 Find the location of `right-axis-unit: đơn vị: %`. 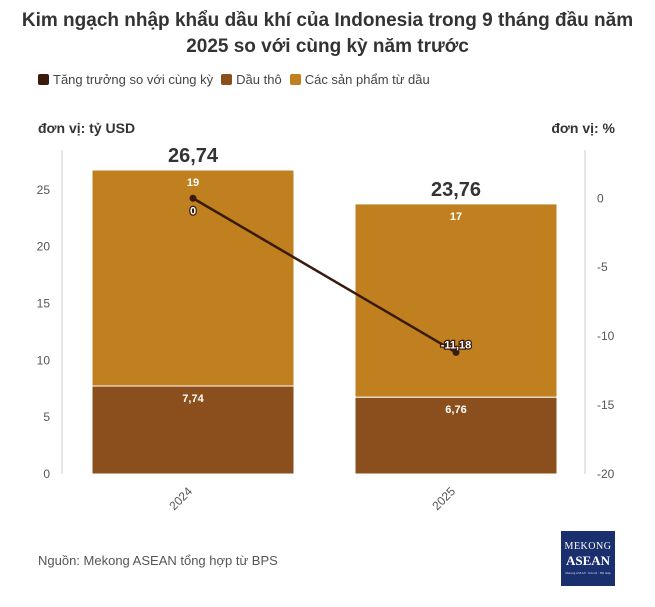

right-axis-unit: đơn vị: % is located at coordinates (583, 128).